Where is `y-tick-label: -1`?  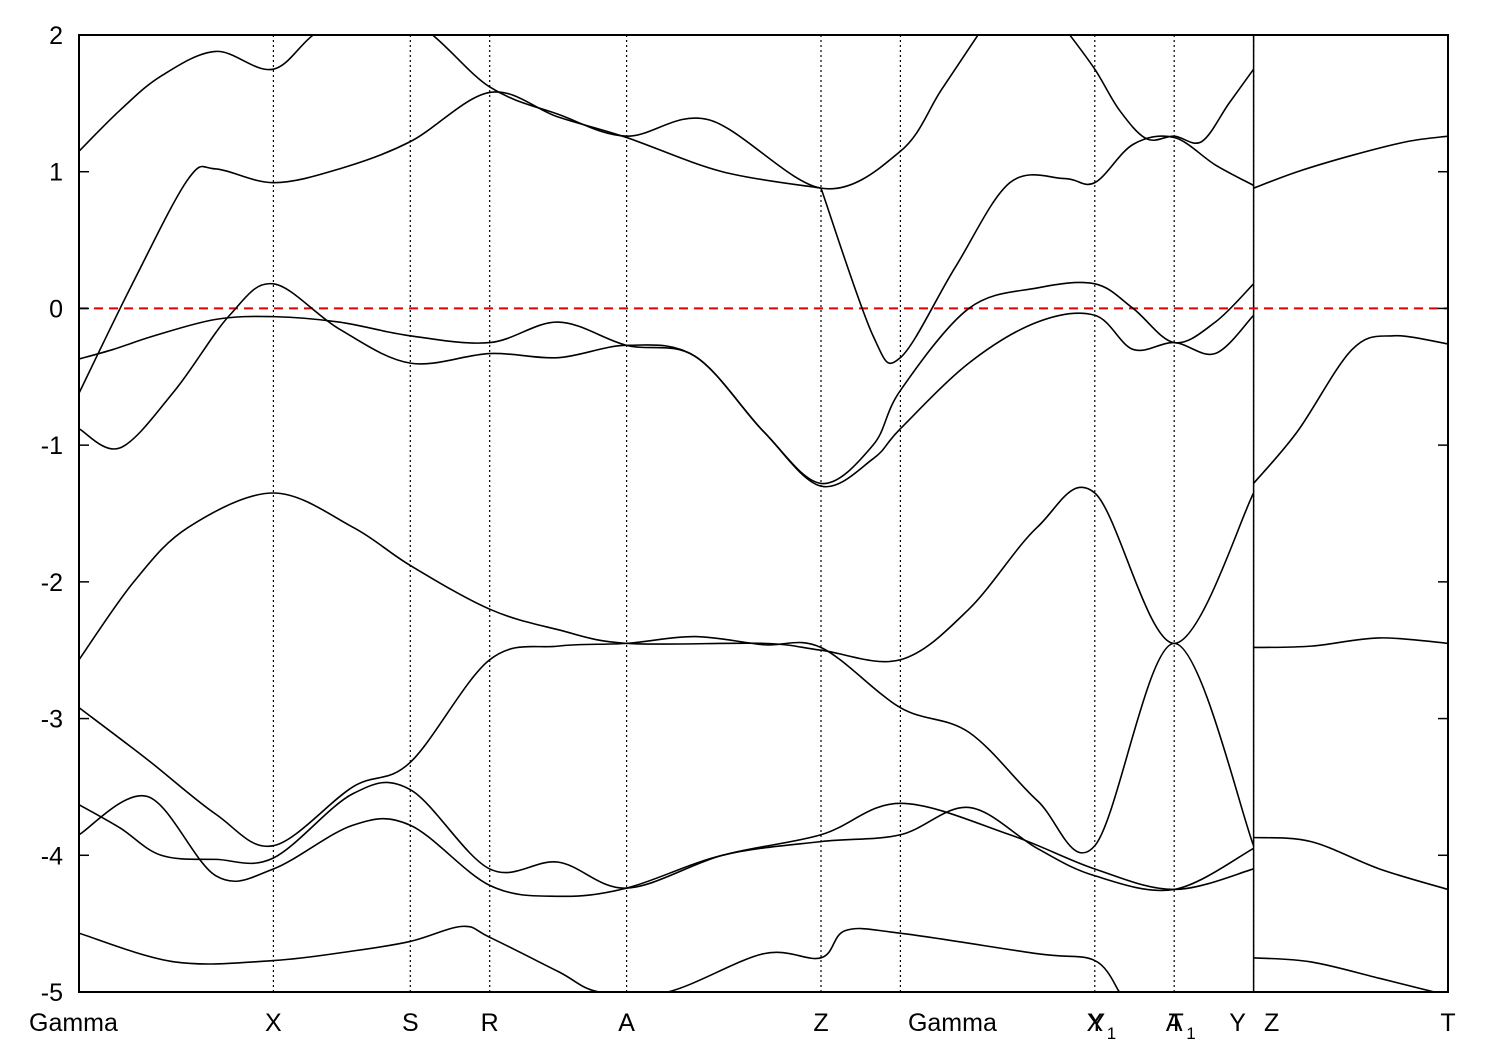
y-tick-label: -1 is located at coordinates (52, 446).